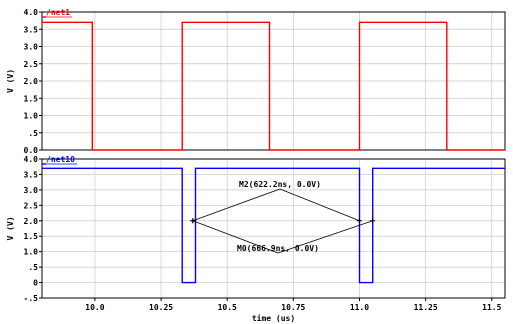 The height and width of the screenshot is (324, 513). I want to click on x-tick-label: 11.0, so click(359, 307).